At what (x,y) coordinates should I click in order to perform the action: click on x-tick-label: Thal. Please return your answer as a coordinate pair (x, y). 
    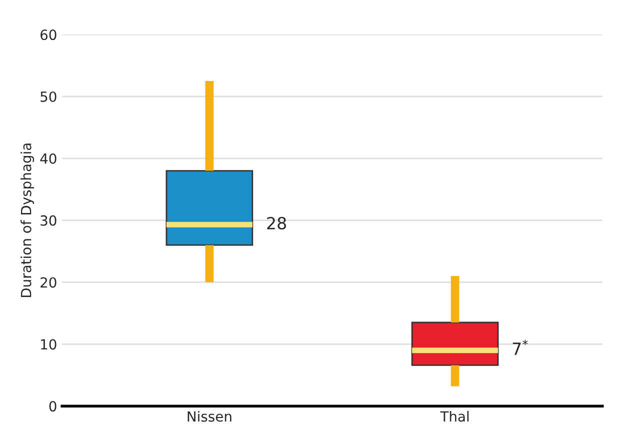
    Looking at the image, I should click on (454, 416).